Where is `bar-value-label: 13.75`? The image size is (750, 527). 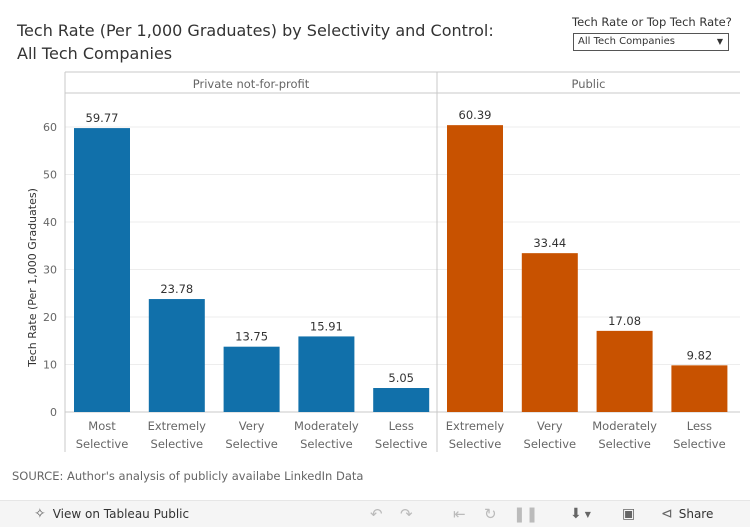
bar-value-label: 13.75 is located at coordinates (251, 337).